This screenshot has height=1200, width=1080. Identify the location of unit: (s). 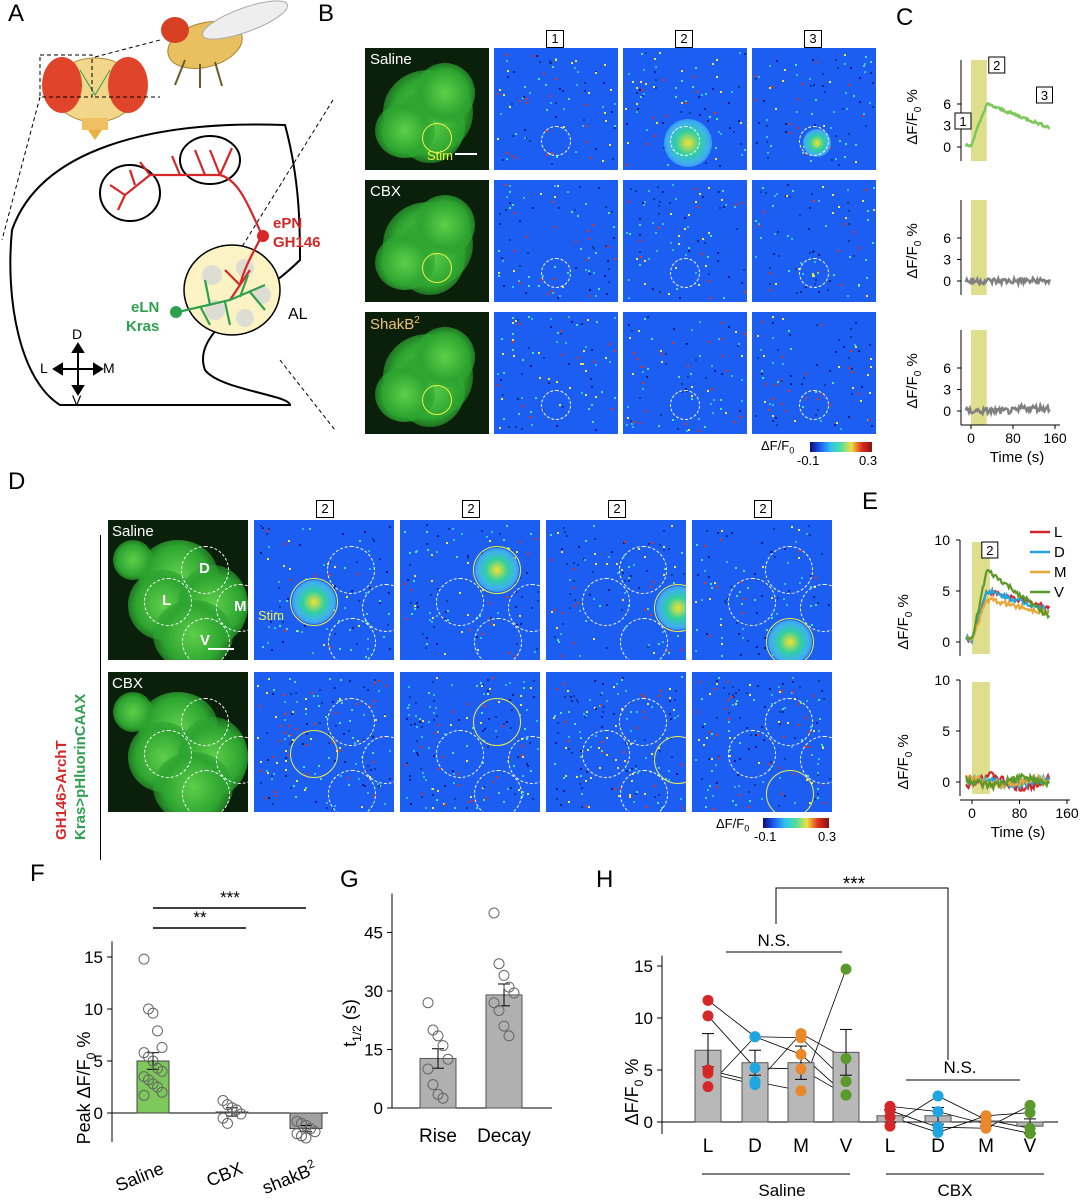
(350, 1012).